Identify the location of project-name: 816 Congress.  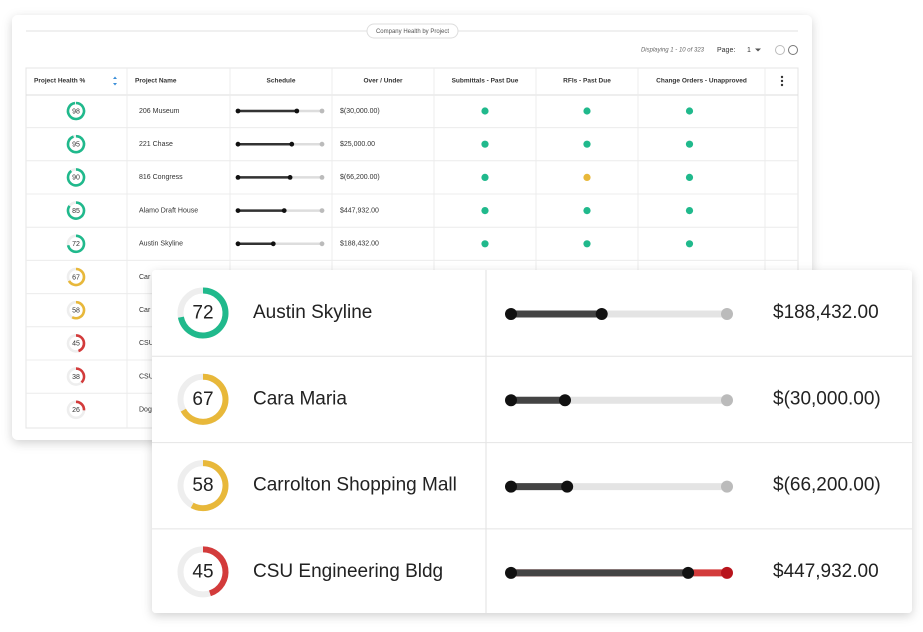
(161, 177).